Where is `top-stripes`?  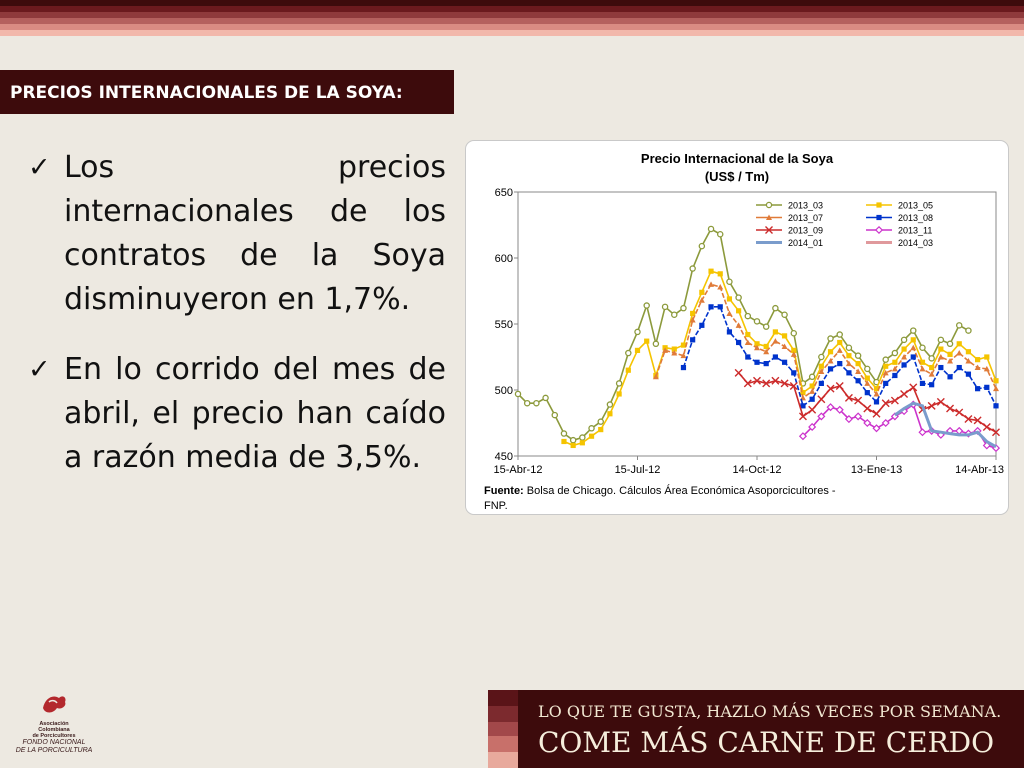 top-stripes is located at coordinates (512, 18).